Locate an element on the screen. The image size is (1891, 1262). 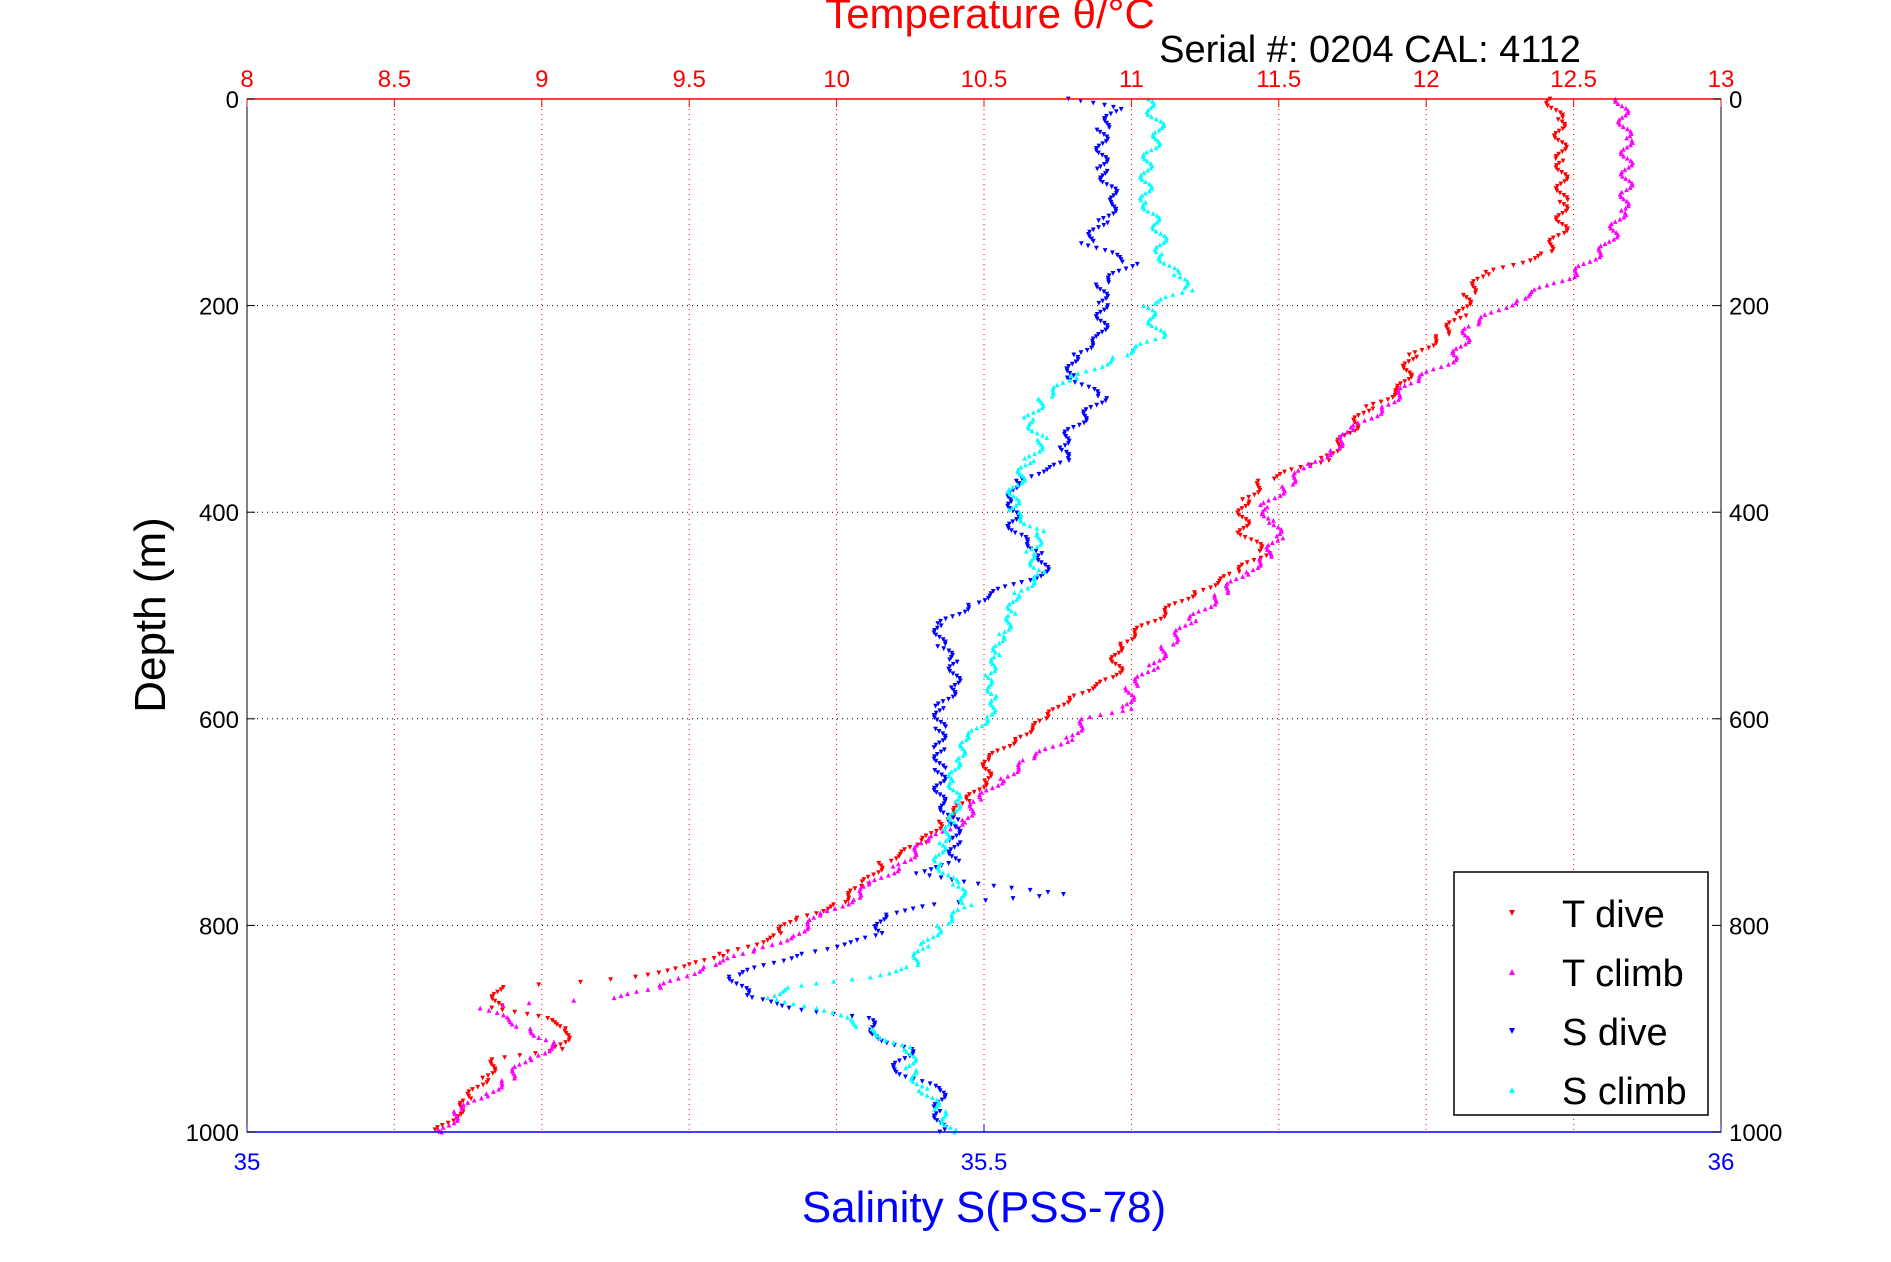
legend-label: T dive is located at coordinates (1613, 915).